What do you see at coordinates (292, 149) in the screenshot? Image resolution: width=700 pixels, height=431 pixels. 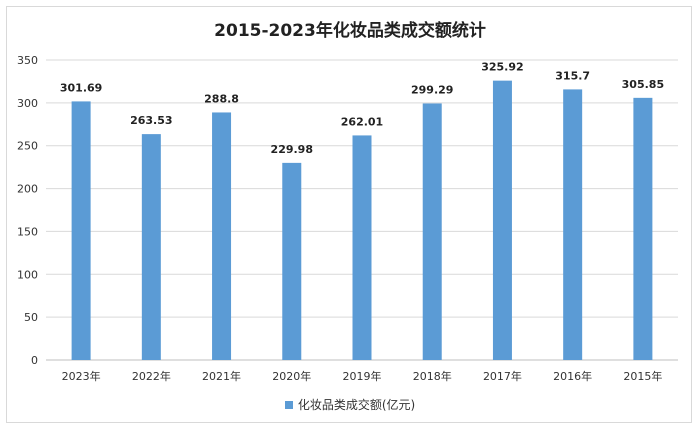 I see `data-label: 229.98` at bounding box center [292, 149].